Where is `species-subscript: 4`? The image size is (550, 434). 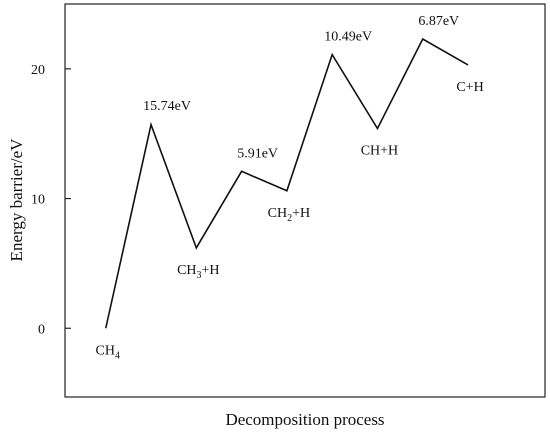 species-subscript: 4 is located at coordinates (117, 355).